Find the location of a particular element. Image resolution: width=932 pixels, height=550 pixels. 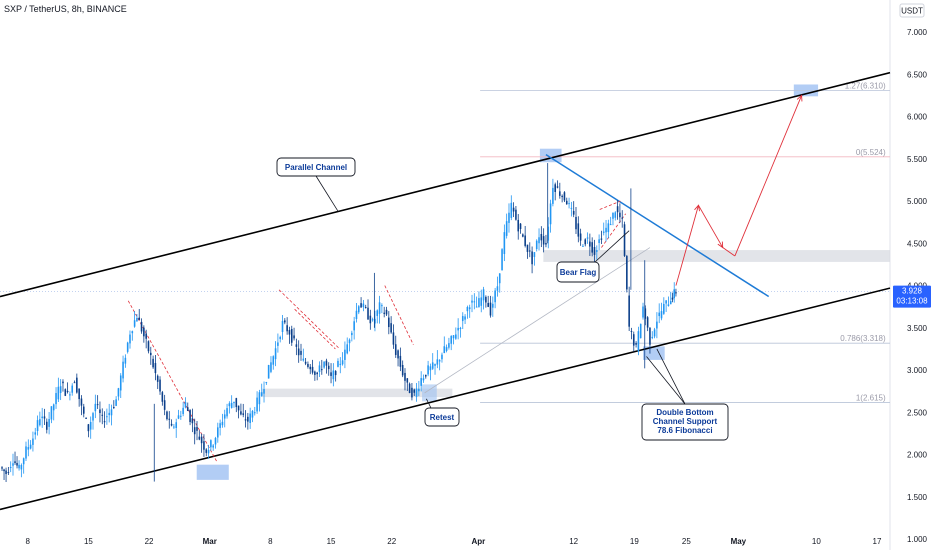

currency-unit-box is located at coordinates (912, 10).